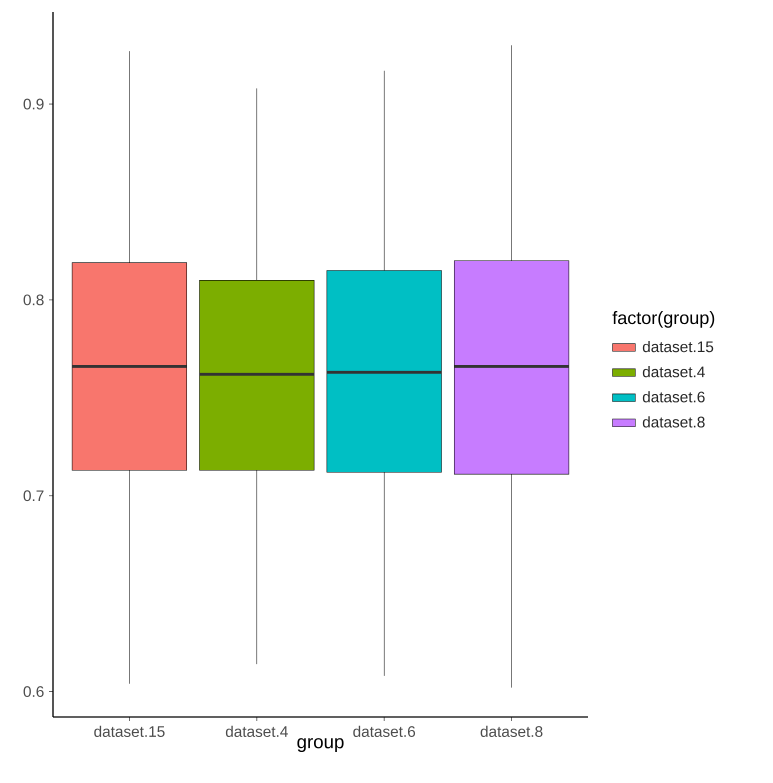 This screenshot has width=773, height=783. What do you see at coordinates (673, 422) in the screenshot?
I see `legend-label: dataset.8` at bounding box center [673, 422].